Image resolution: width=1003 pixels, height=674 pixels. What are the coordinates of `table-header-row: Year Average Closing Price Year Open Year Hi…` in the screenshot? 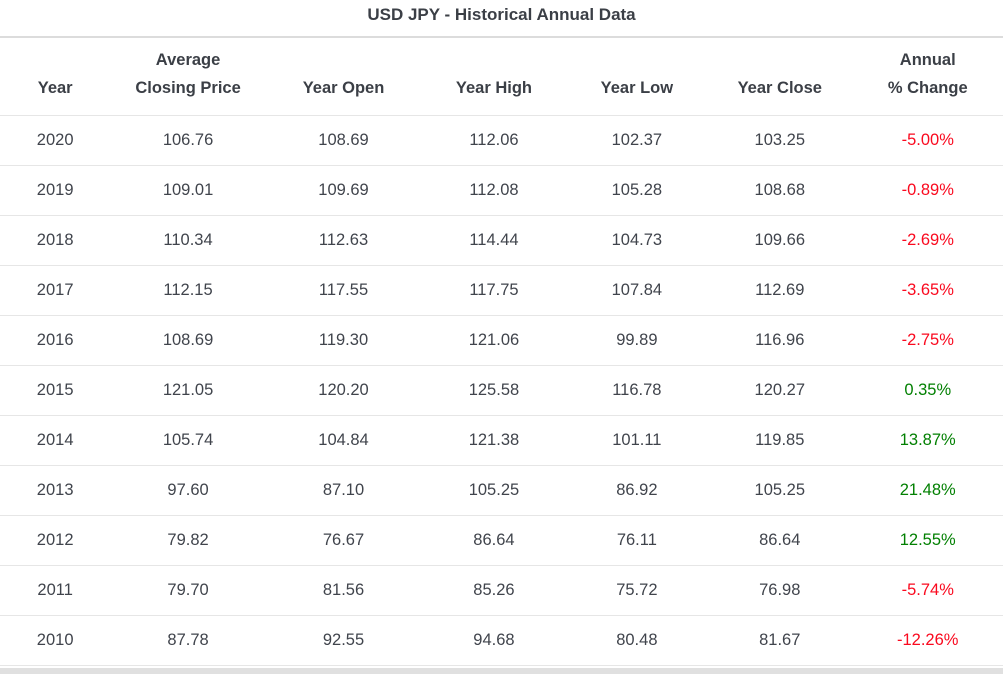 It's located at (501, 76).